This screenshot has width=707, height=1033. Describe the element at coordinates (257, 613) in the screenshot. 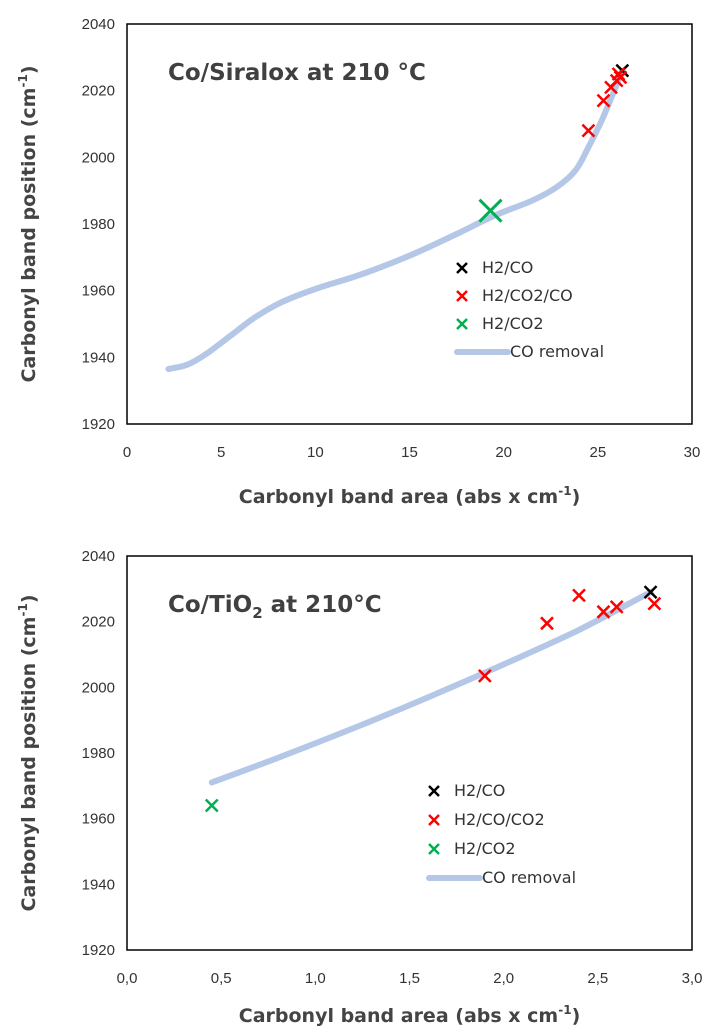

I see `chart-title-subscript: 2` at that location.